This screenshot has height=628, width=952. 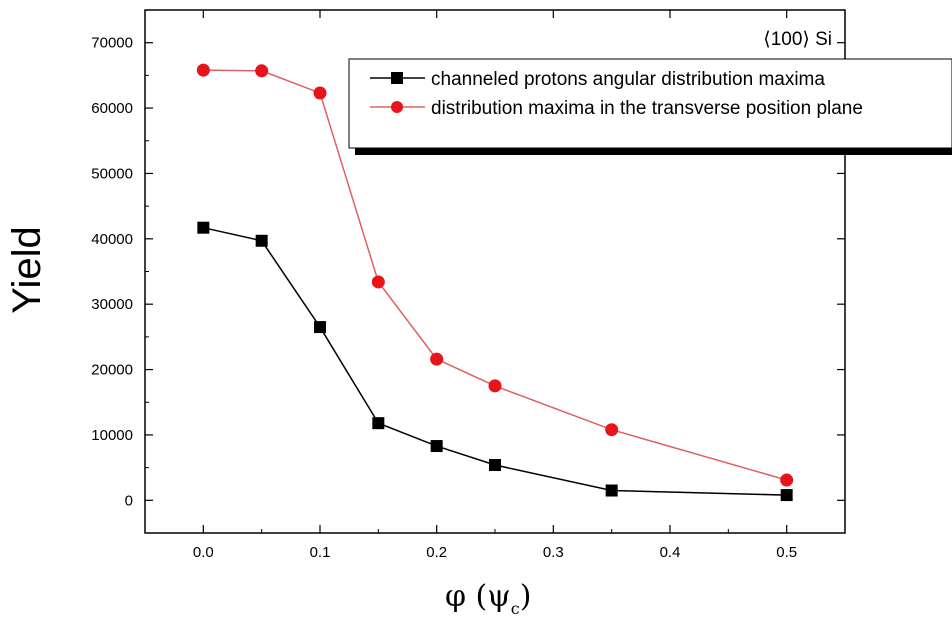 I want to click on legend-box, so click(x=650, y=103).